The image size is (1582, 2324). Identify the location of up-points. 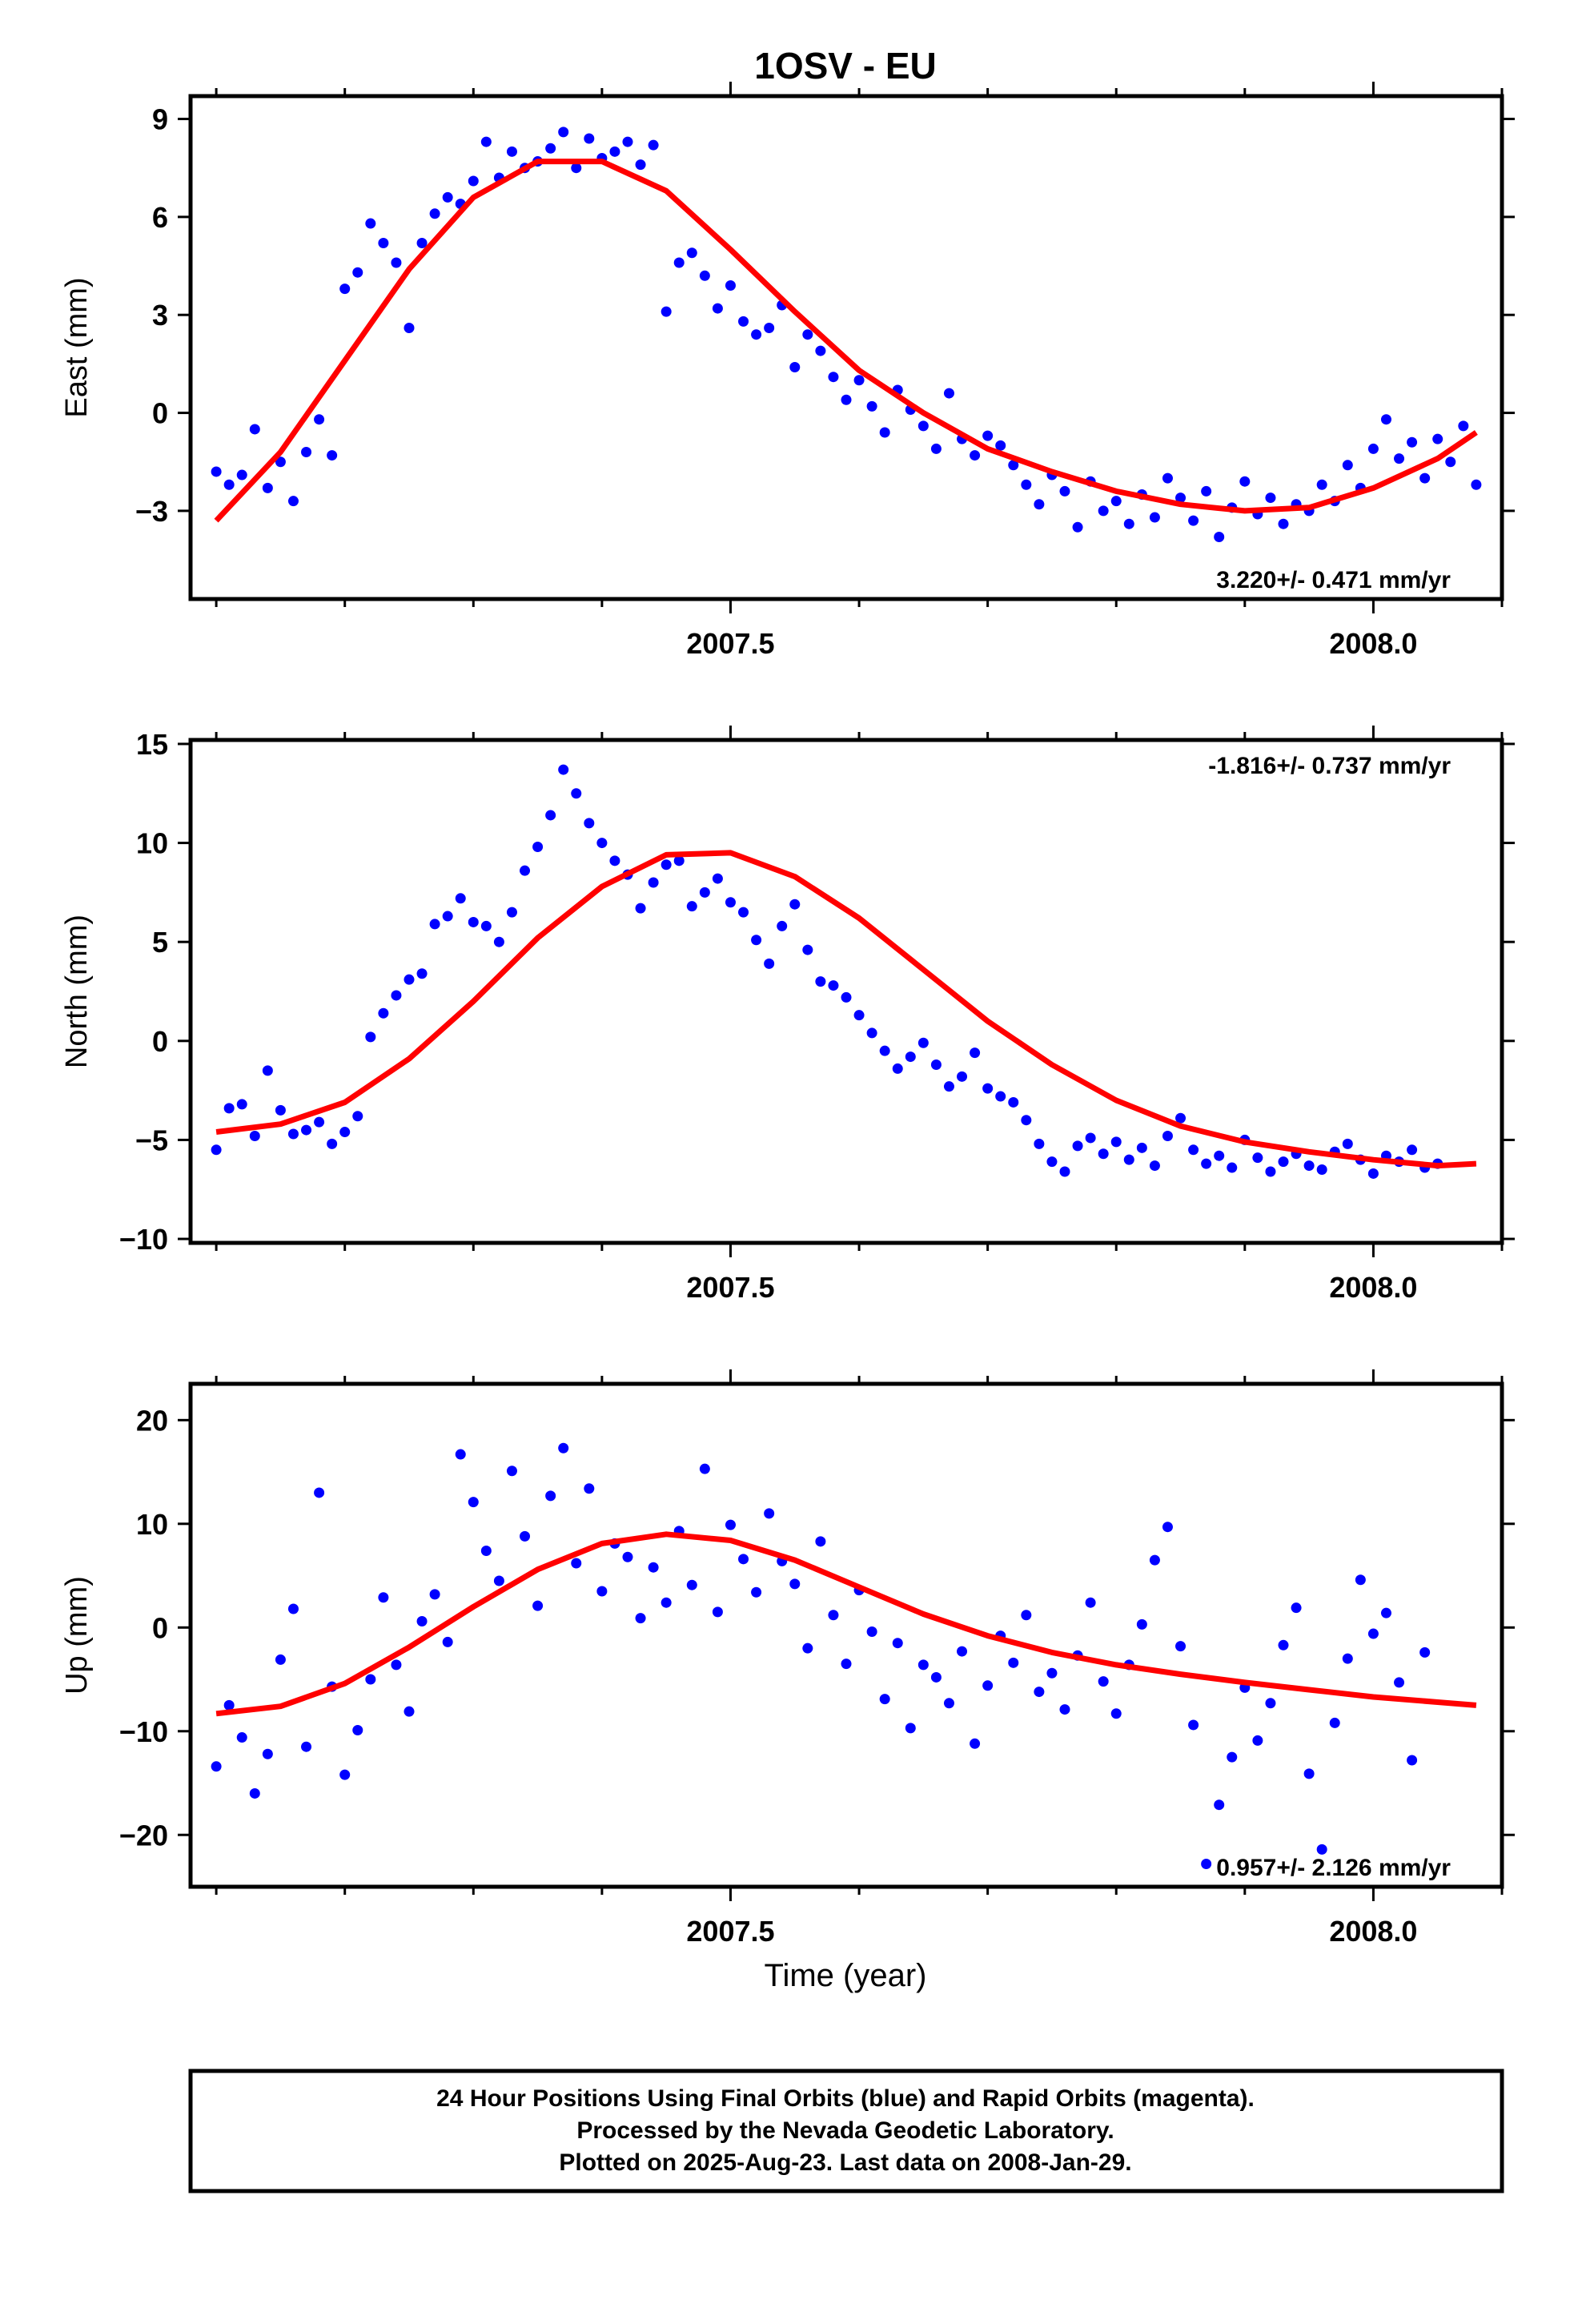
(821, 1656).